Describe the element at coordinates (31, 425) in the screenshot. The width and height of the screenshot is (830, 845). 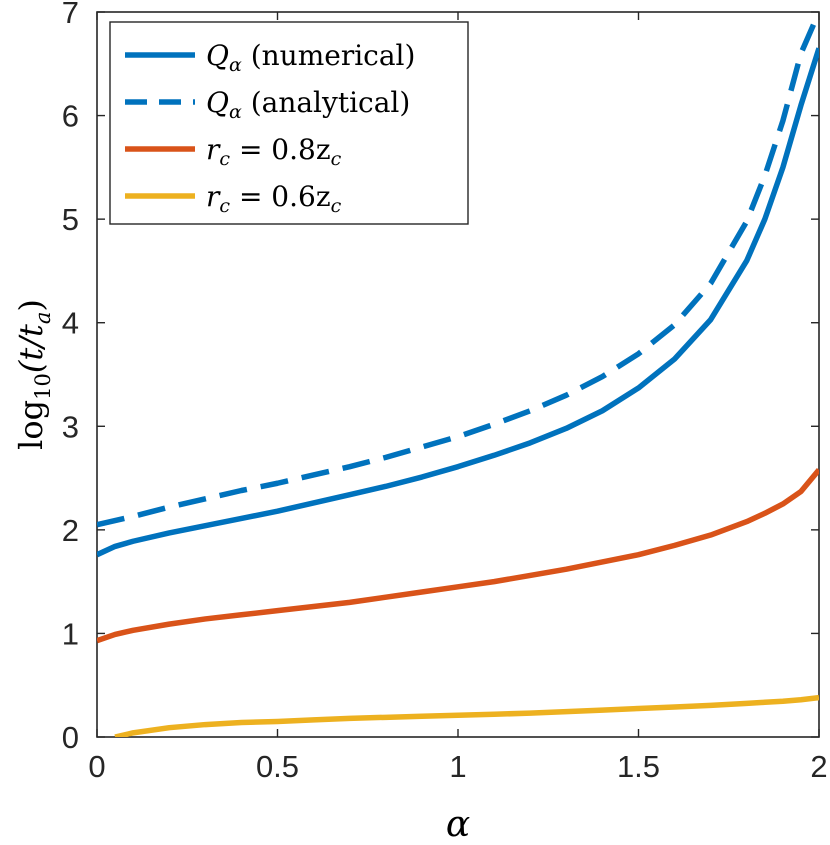
I see `y-label-log: log` at that location.